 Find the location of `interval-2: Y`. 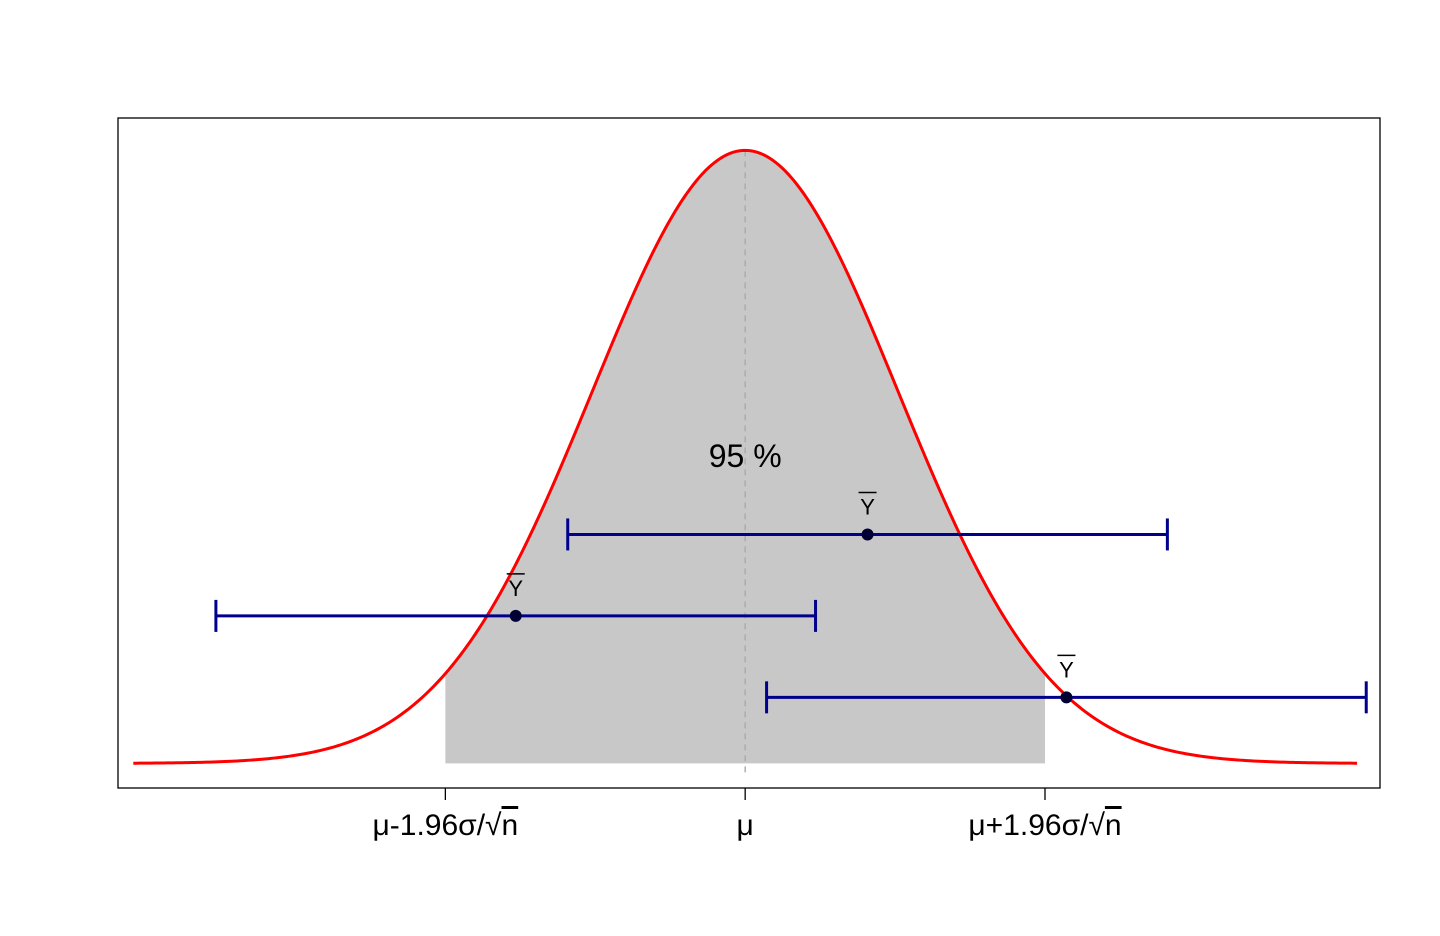

interval-2: Y is located at coordinates (516, 602).